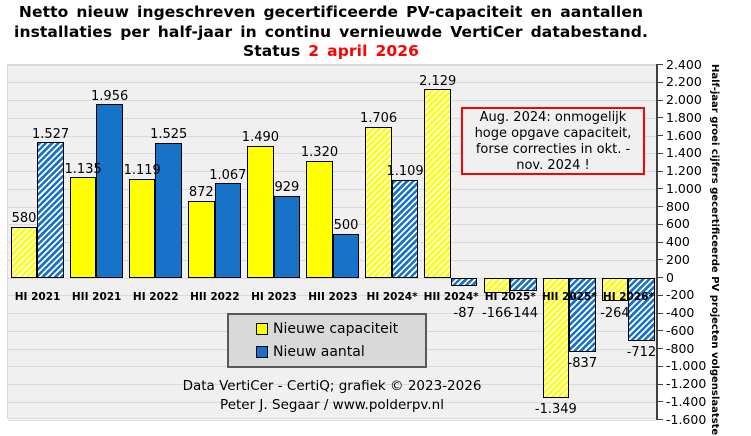  Describe the element at coordinates (686, 383) in the screenshot. I see `y-tick-label: -1.200` at that location.